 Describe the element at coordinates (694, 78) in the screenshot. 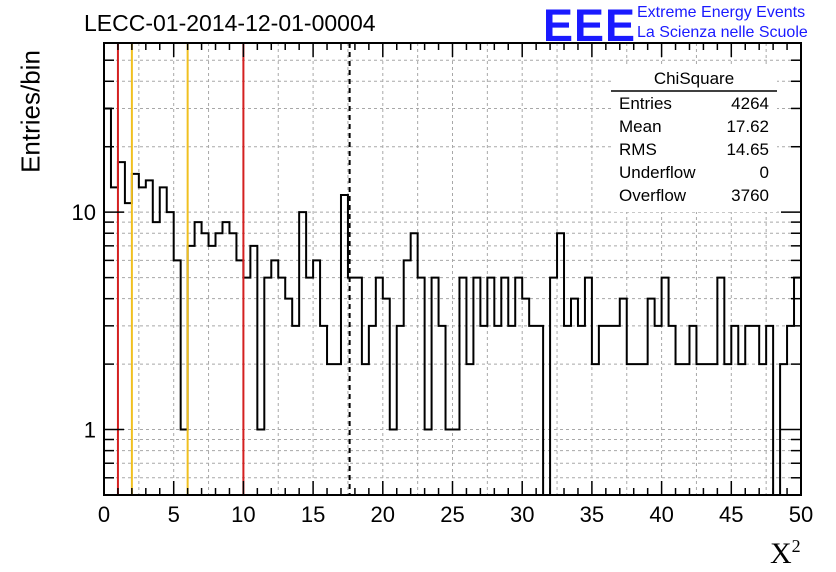

I see `stats-box-title: ChiSquare` at that location.